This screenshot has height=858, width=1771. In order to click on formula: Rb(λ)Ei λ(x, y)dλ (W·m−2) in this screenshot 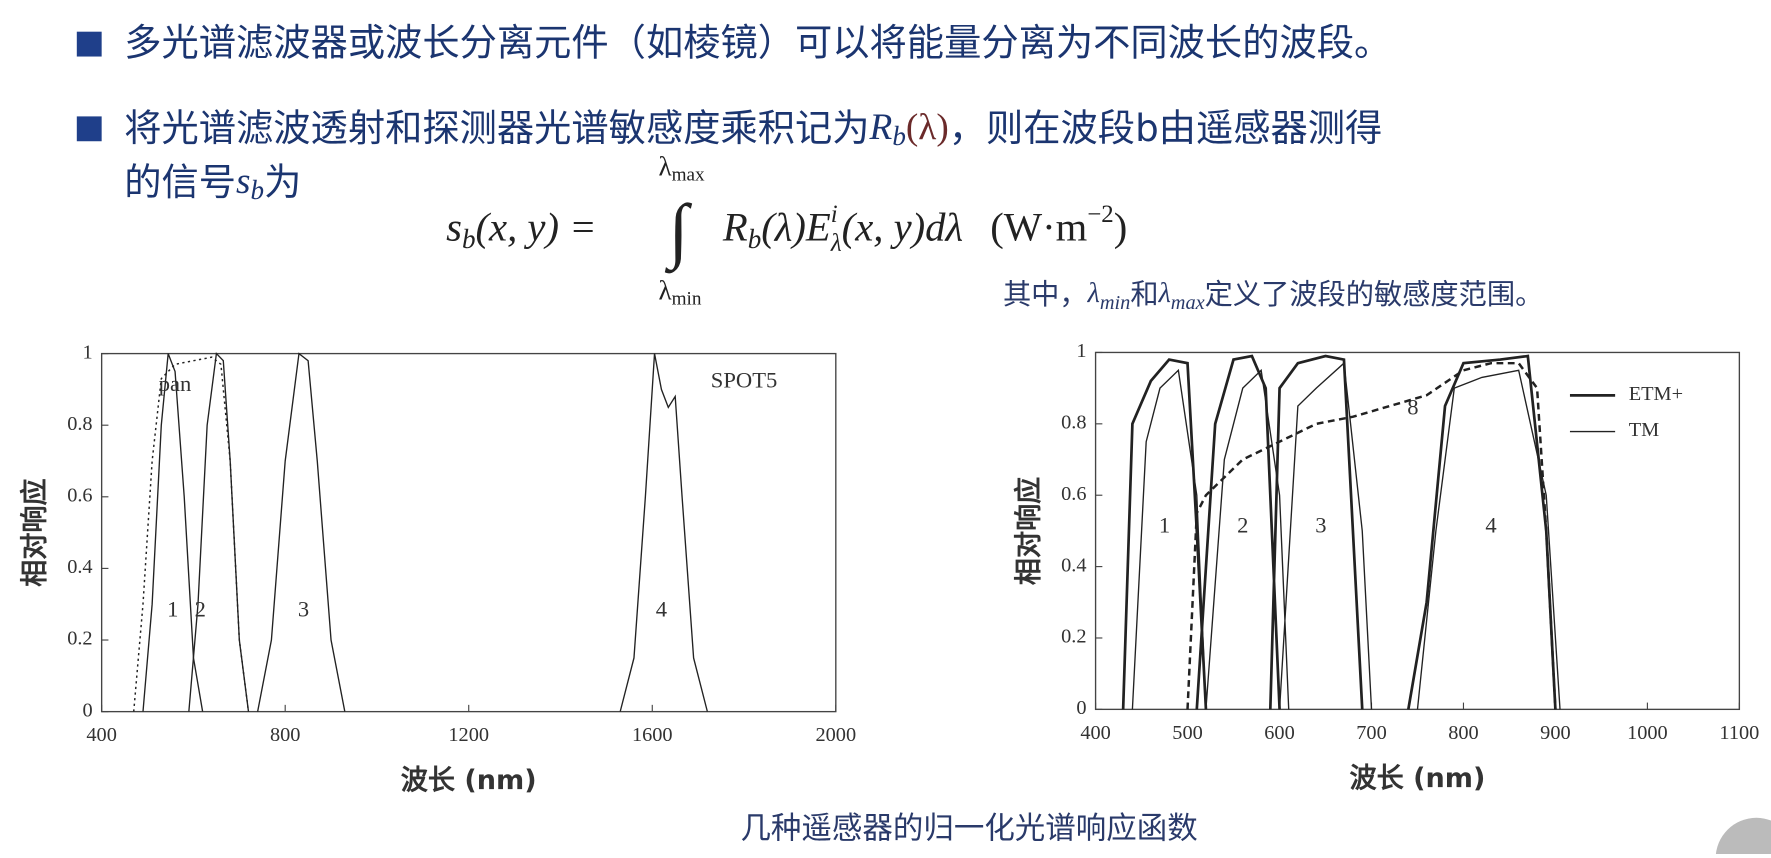, I will do `click(924, 228)`.